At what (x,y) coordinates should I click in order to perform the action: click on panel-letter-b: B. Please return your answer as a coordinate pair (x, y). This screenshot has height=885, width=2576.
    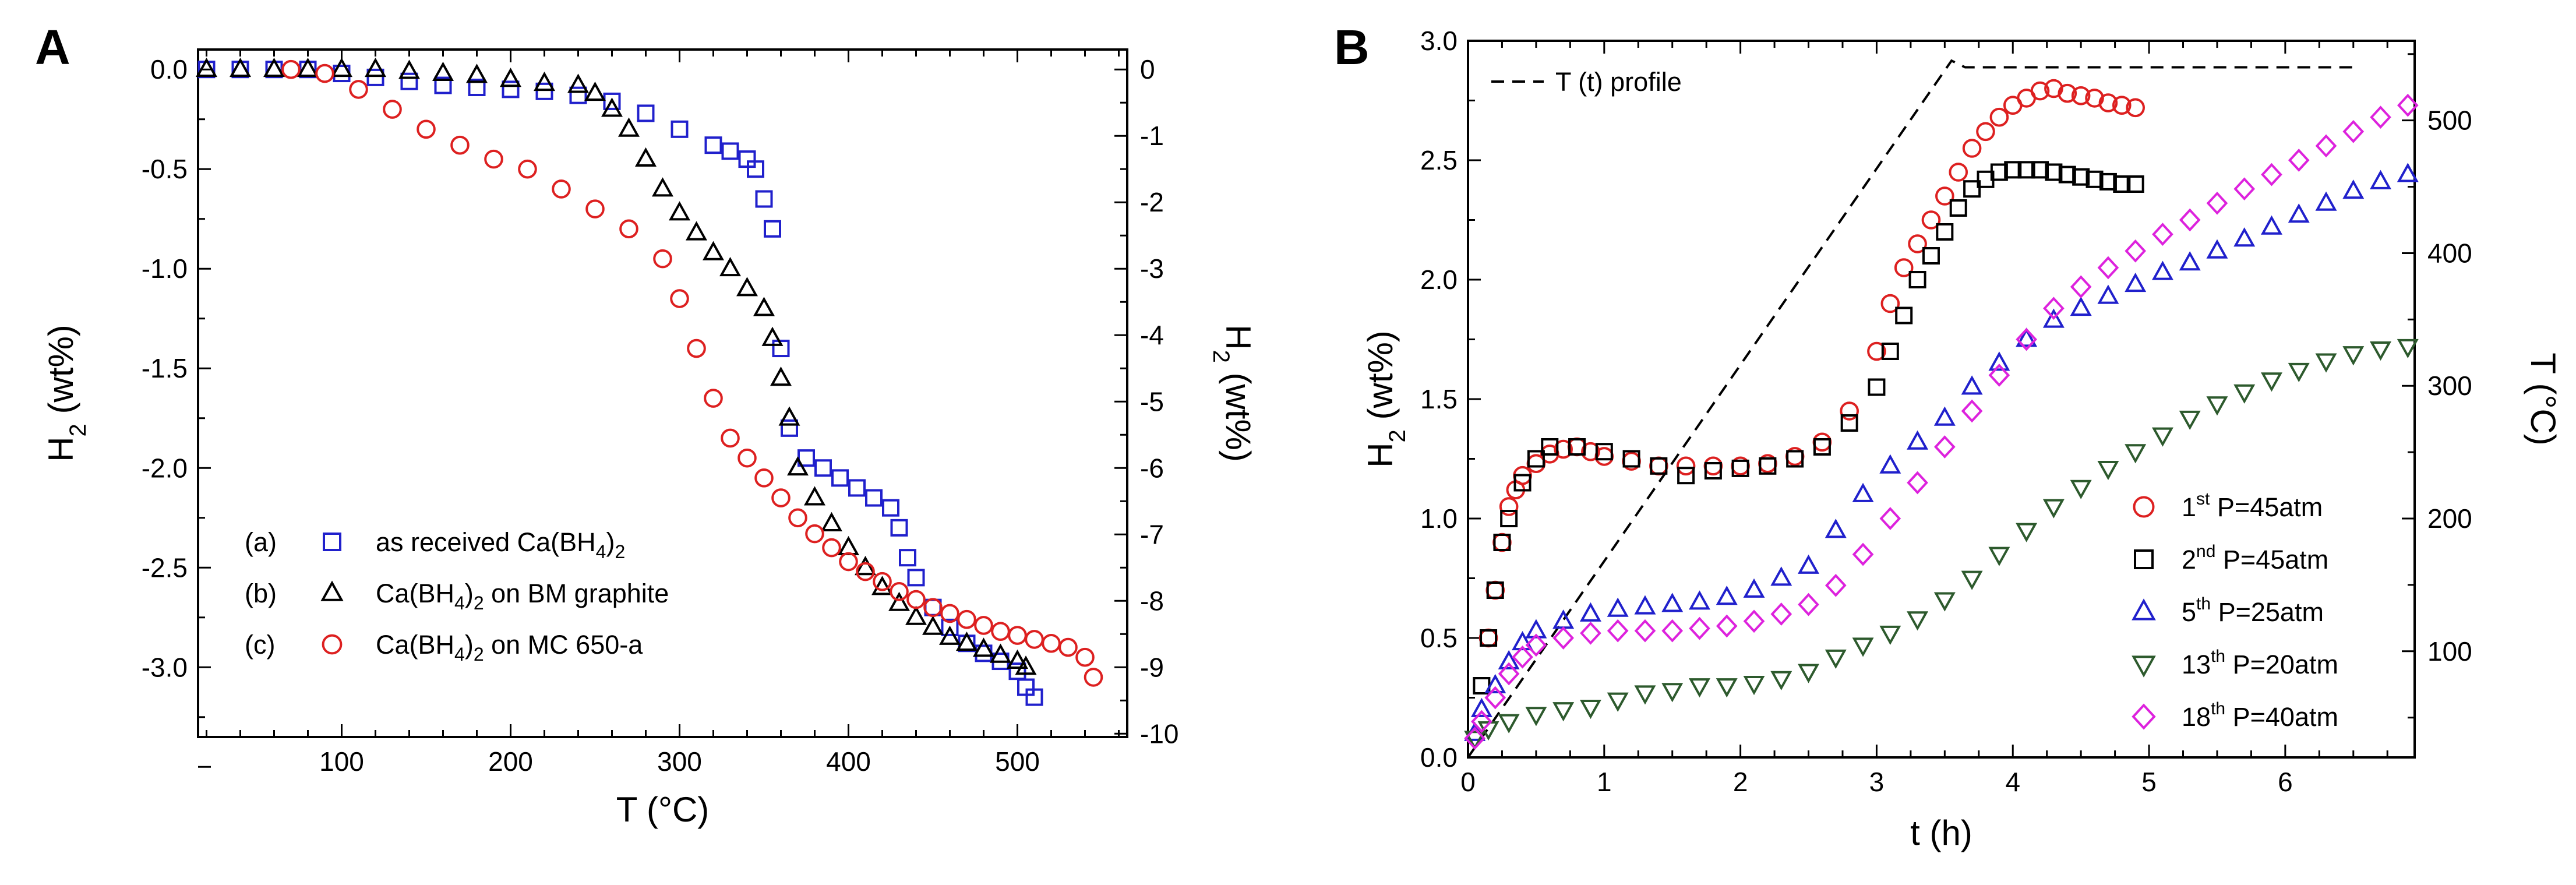
    Looking at the image, I should click on (1352, 48).